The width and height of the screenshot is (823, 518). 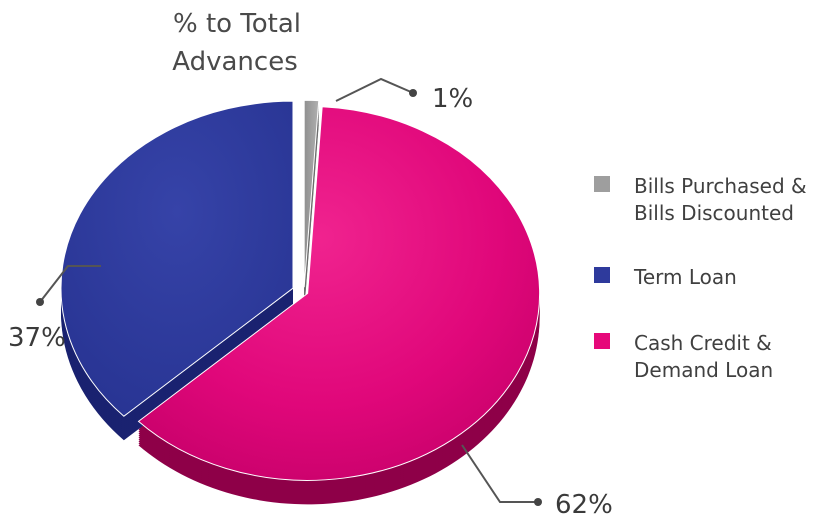 I want to click on chart-title-line-2: Advances, so click(x=234, y=62).